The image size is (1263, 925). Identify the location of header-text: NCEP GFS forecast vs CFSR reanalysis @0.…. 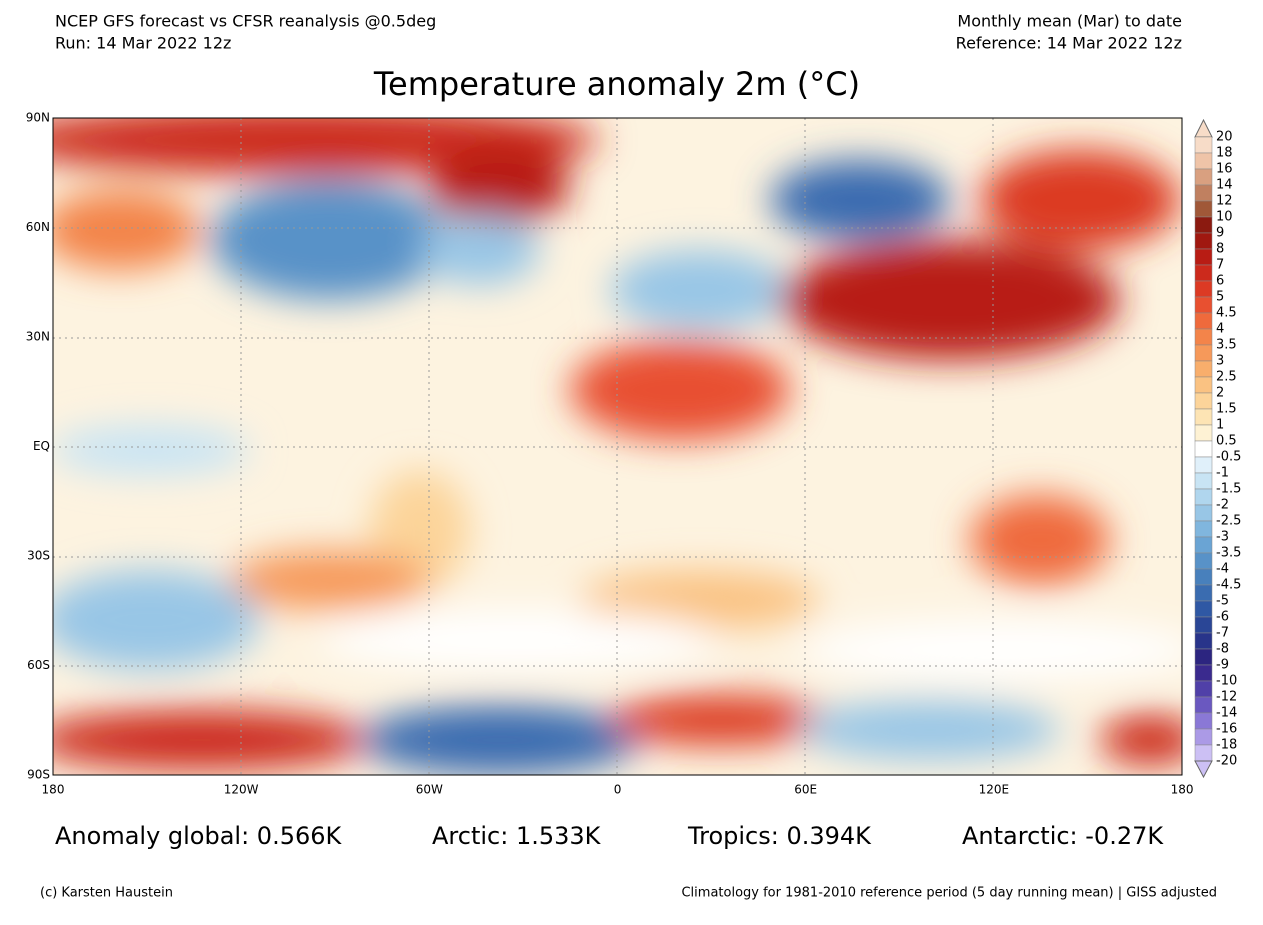
(245, 21).